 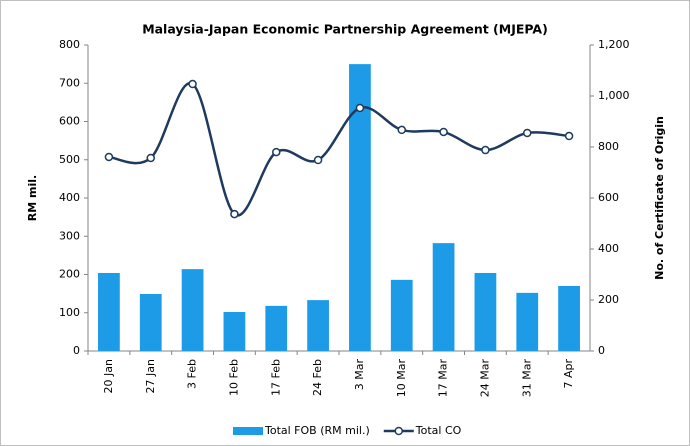 What do you see at coordinates (614, 95) in the screenshot?
I see `y2-tick-label: 1,000` at bounding box center [614, 95].